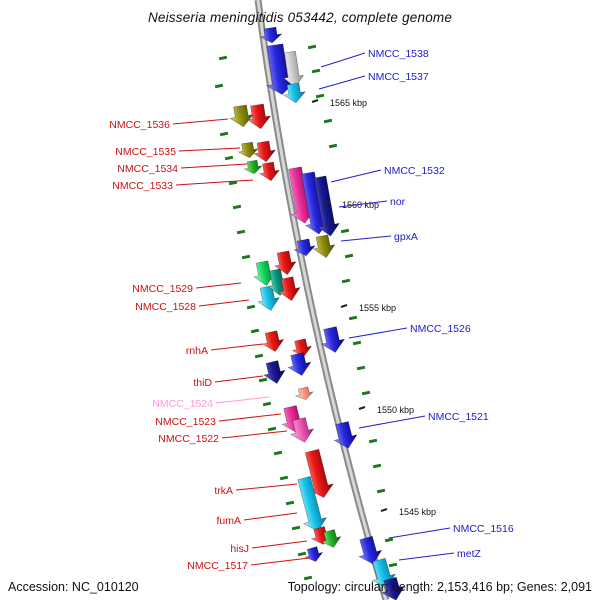  I want to click on gene-label: NMCC_1521, so click(458, 417).